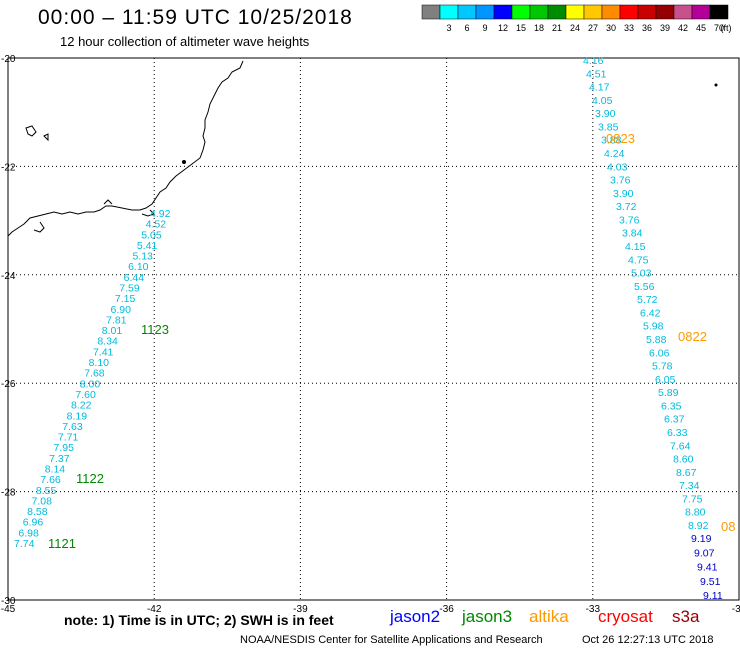  What do you see at coordinates (59, 459) in the screenshot?
I see `wave-height-value: 7.37` at bounding box center [59, 459].